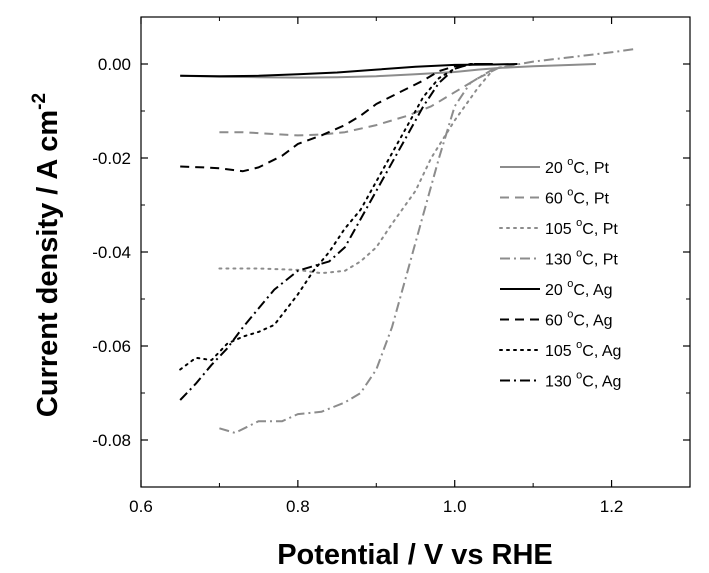  I want to click on y-tick-label: -0.02, so click(111, 158).